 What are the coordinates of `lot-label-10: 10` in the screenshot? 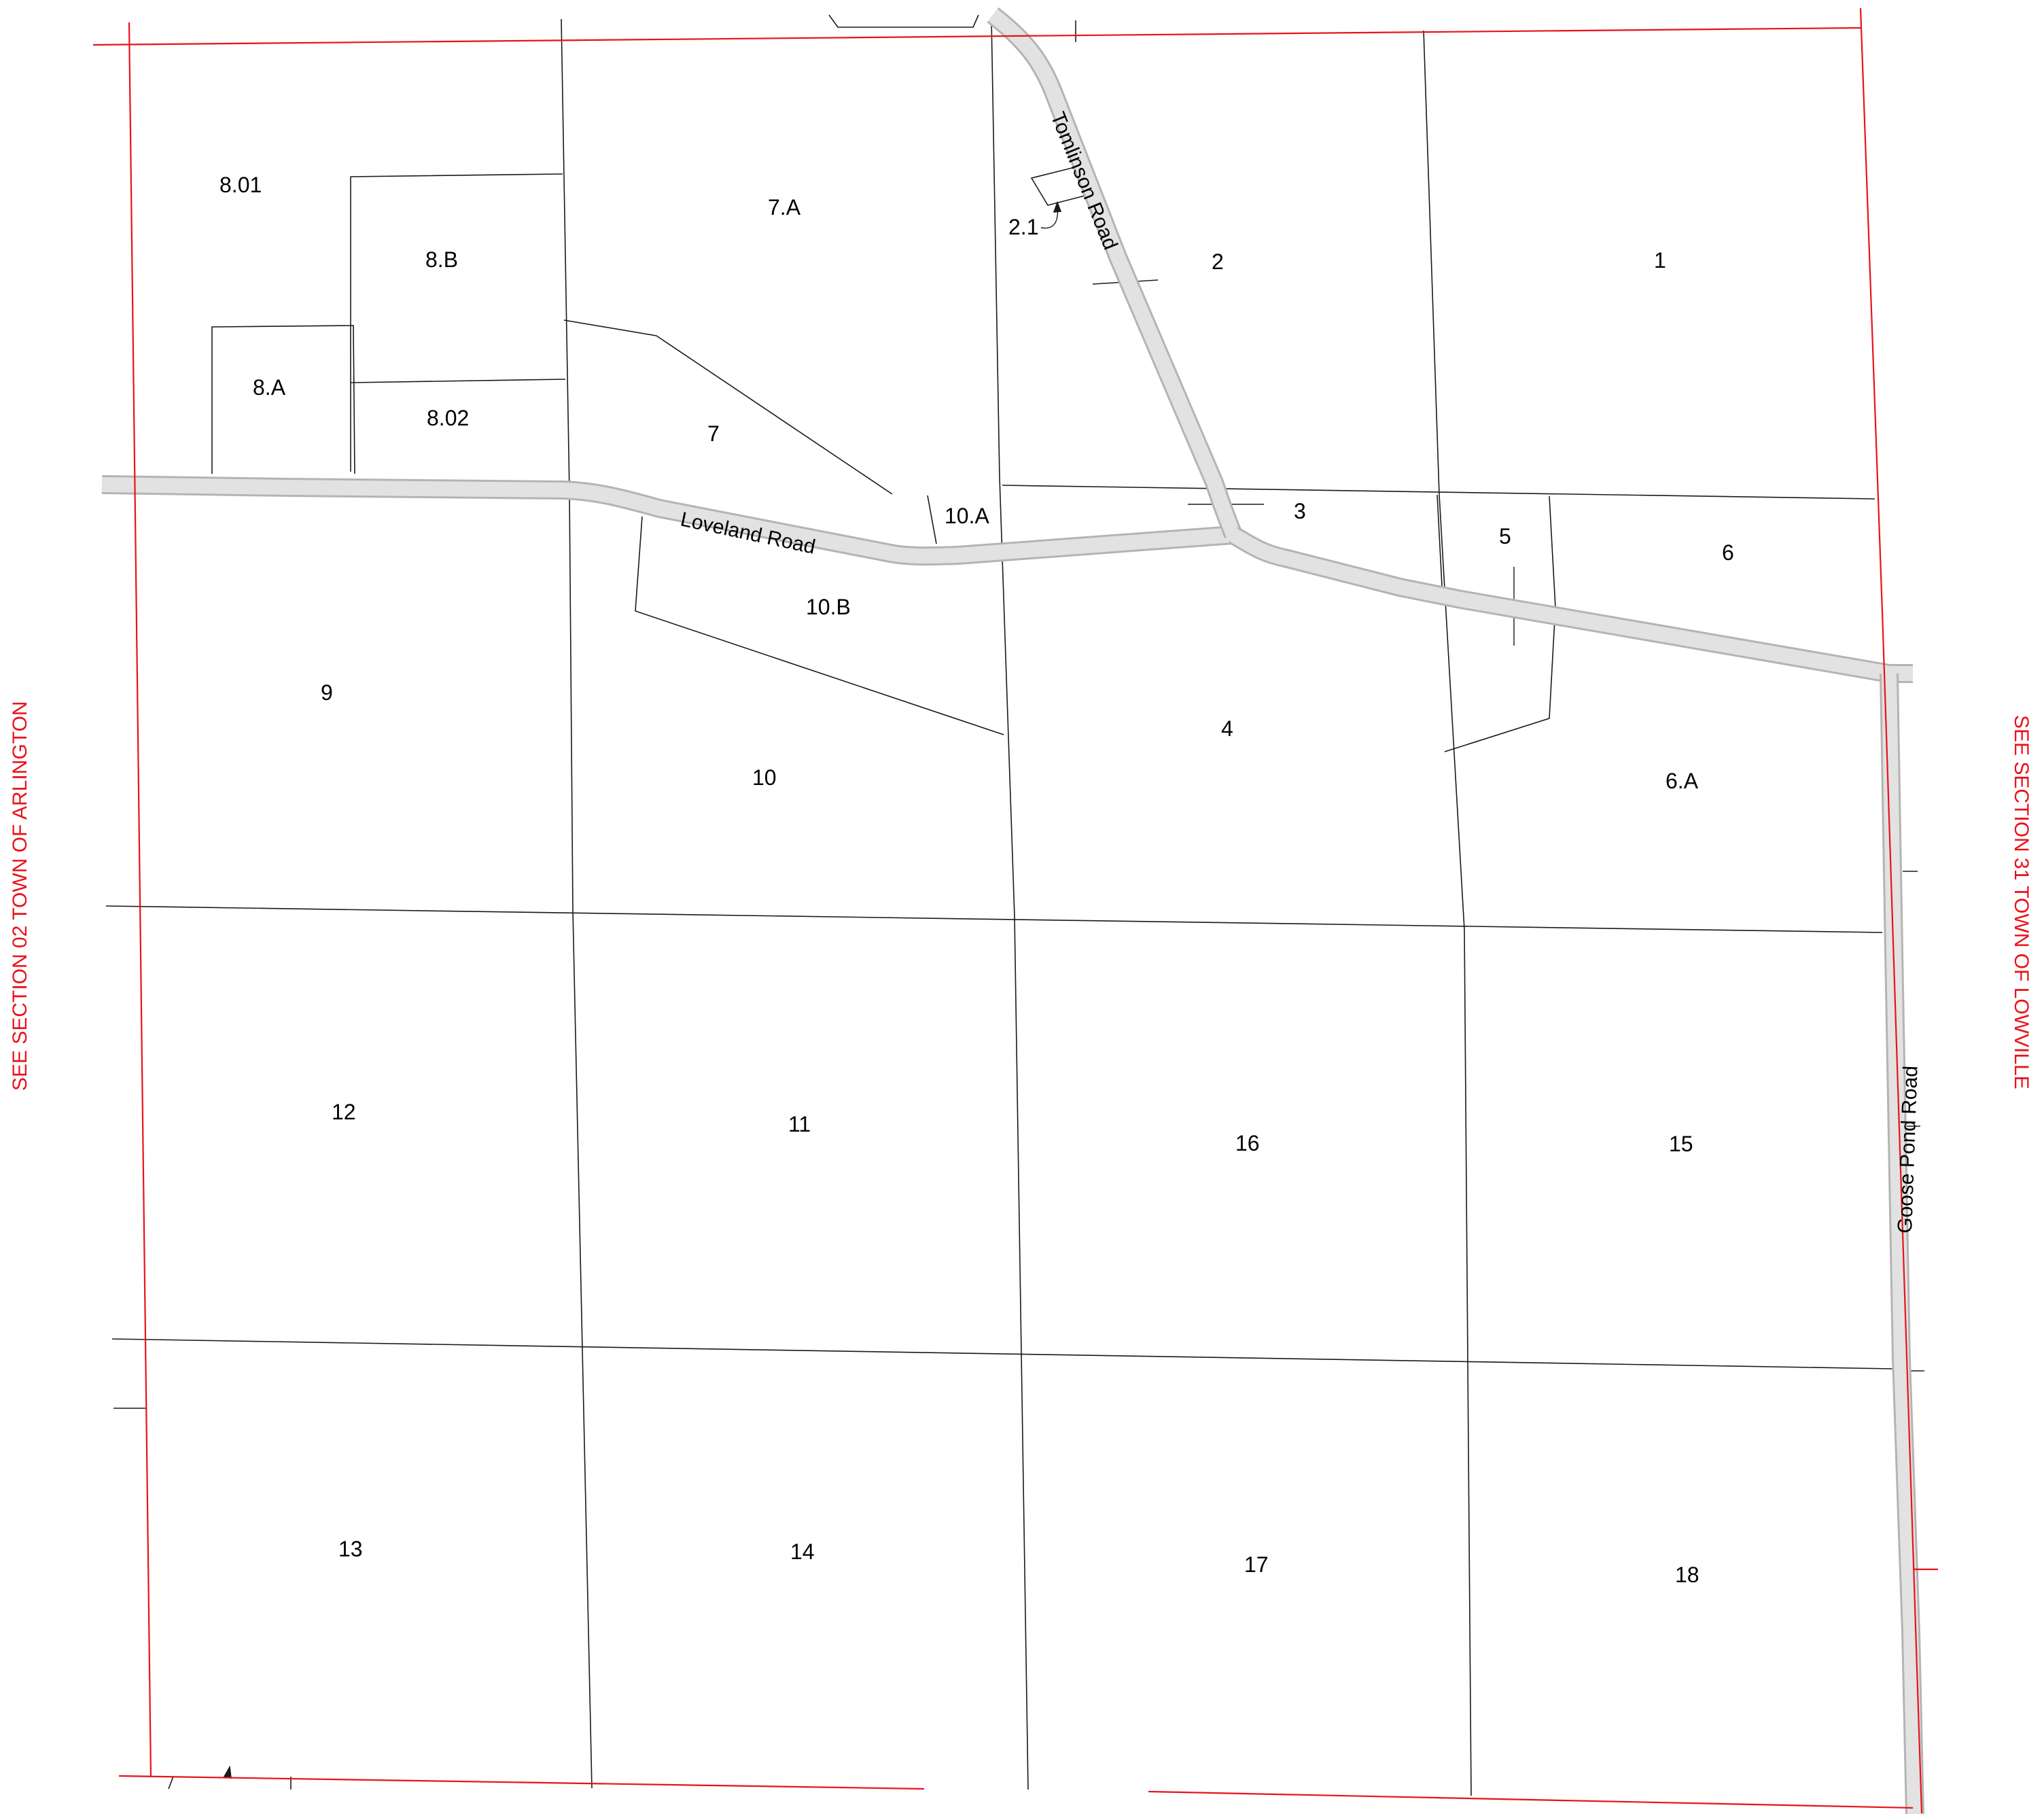 It's located at (764, 777).